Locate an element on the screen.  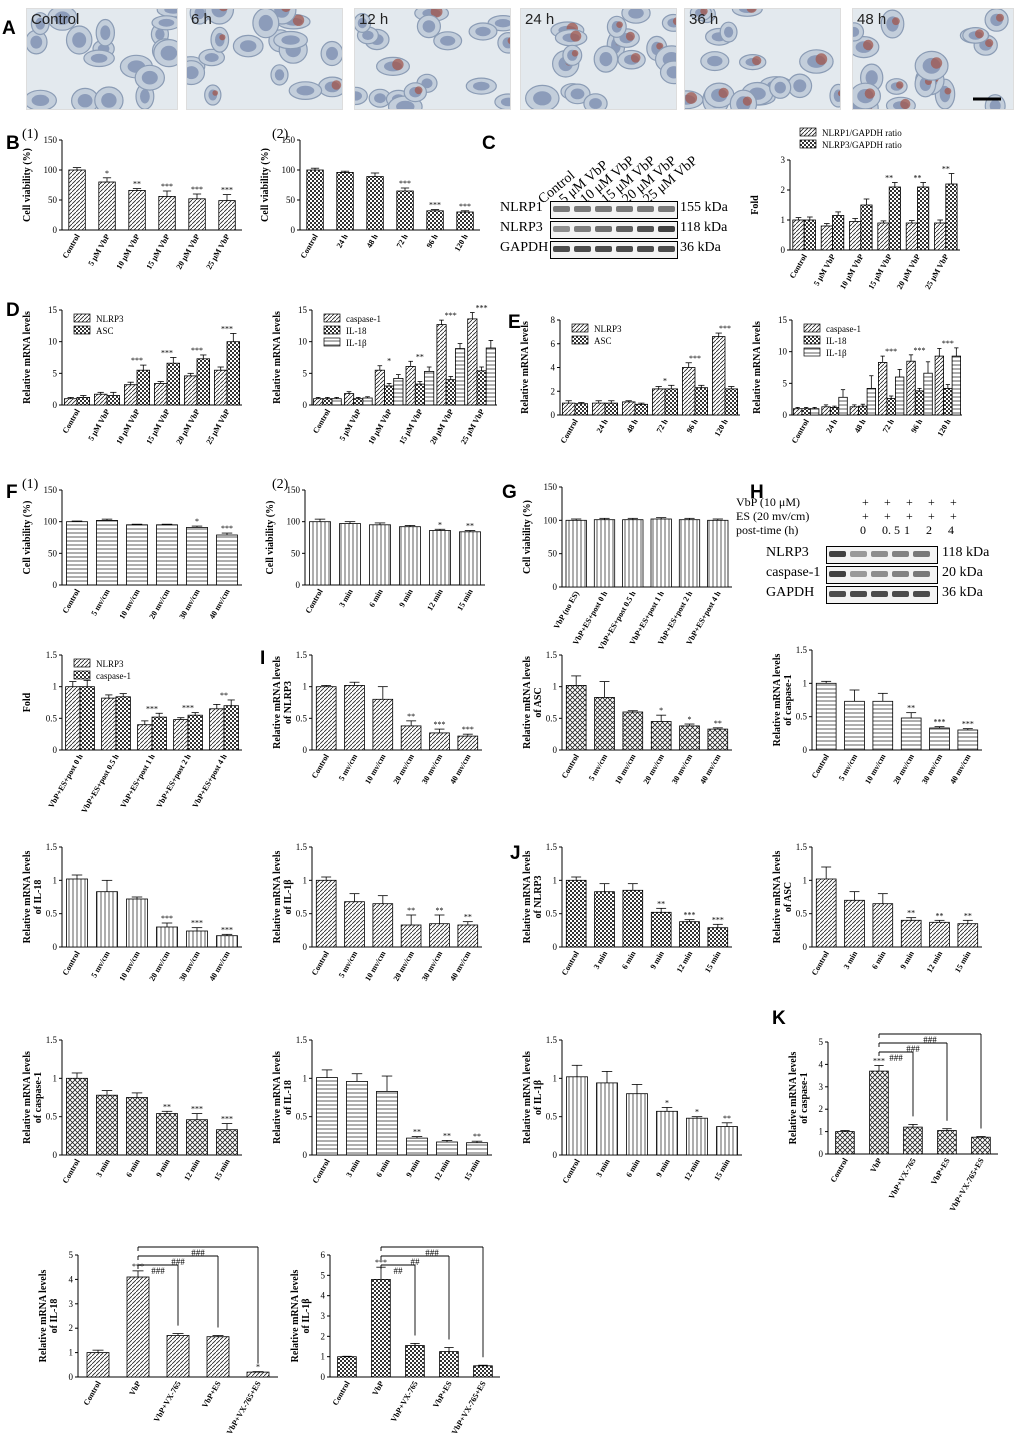
legend-label: ASC is located at coordinates (603, 341).